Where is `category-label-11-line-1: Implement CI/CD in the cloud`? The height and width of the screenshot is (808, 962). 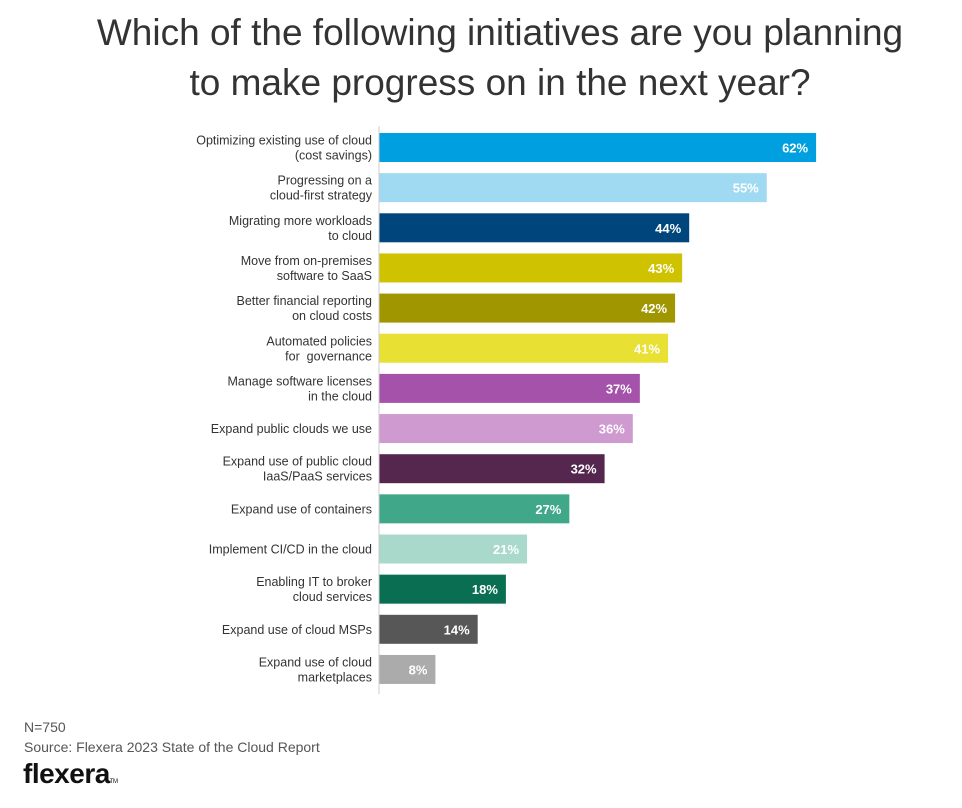
category-label-11-line-1: Implement CI/CD in the cloud is located at coordinates (290, 550).